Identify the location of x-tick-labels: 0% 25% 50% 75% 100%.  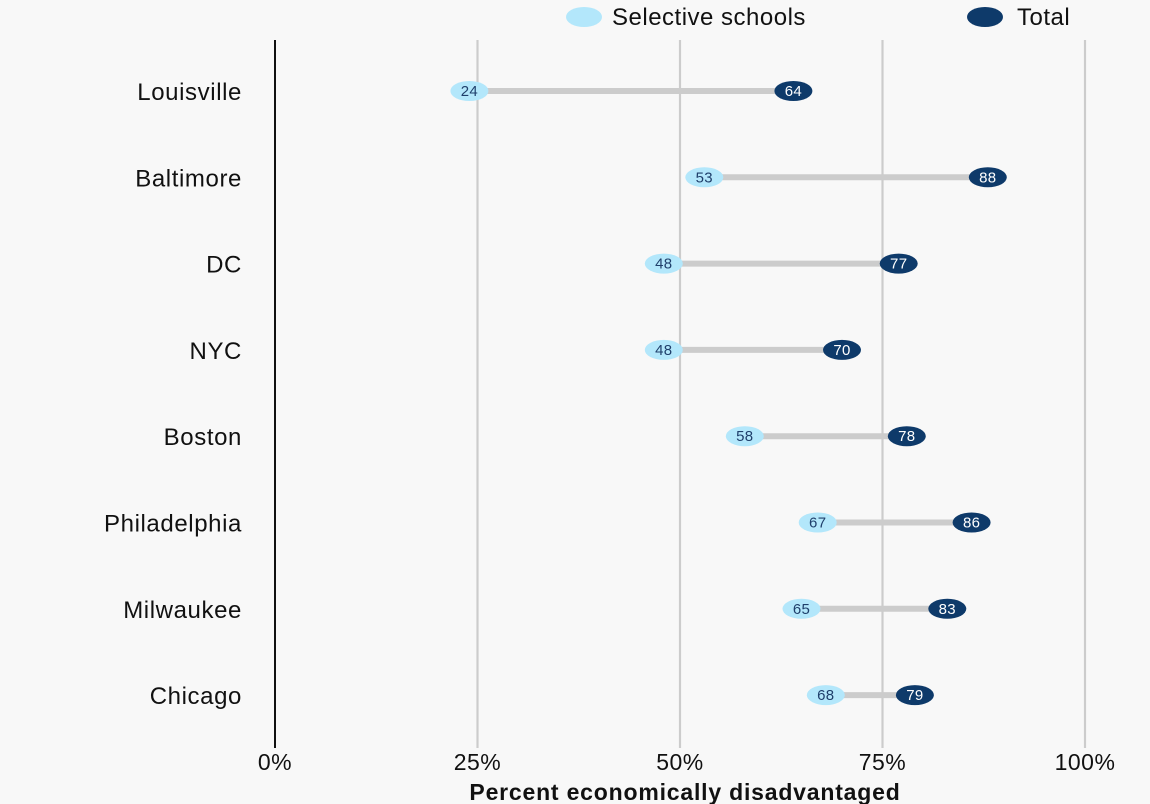
(687, 762).